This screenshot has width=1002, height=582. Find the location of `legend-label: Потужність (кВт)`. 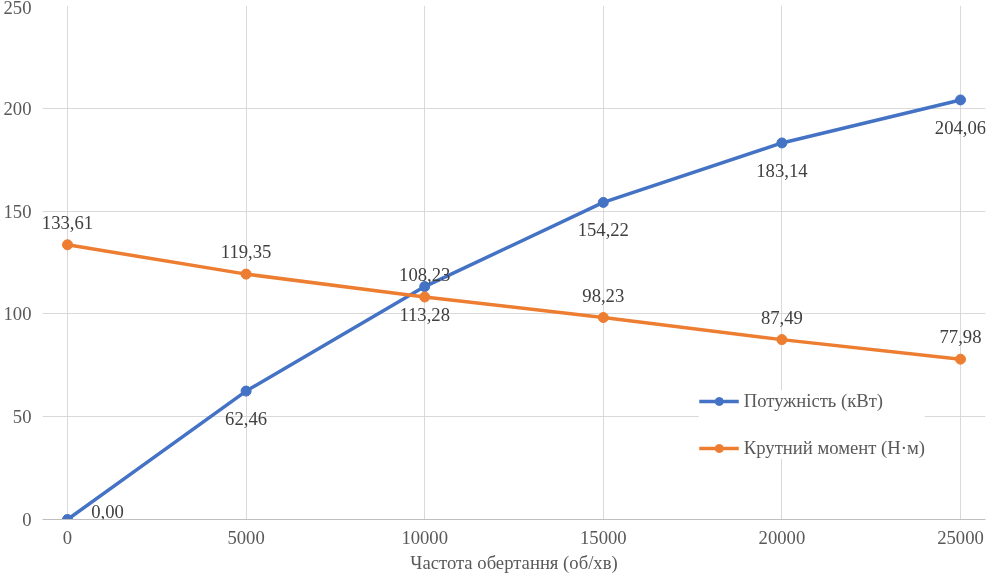

legend-label: Потужність (кВт) is located at coordinates (813, 401).